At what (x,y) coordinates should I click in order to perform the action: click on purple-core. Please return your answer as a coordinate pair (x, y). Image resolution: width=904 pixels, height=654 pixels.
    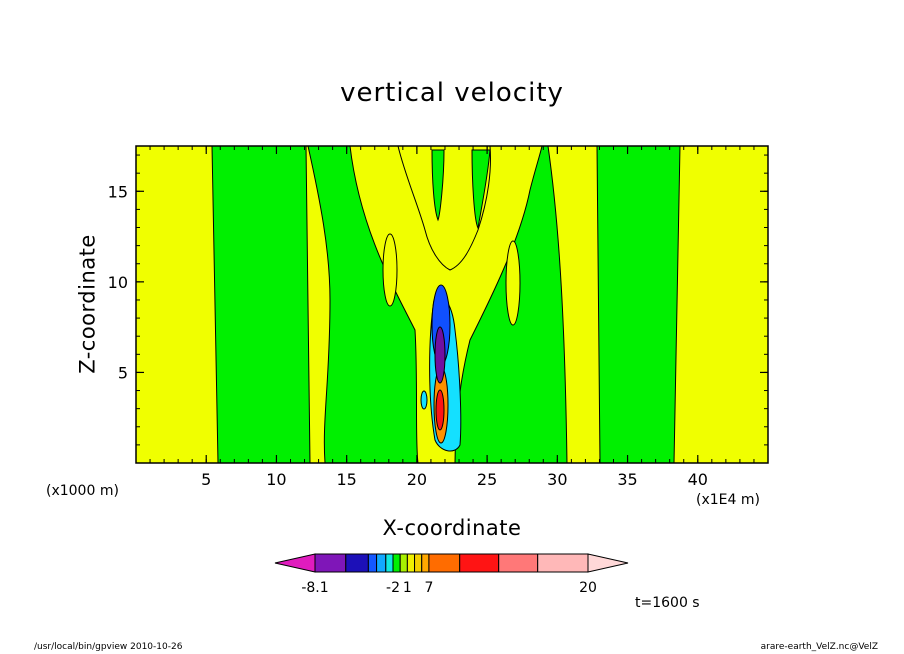
    Looking at the image, I should click on (440, 355).